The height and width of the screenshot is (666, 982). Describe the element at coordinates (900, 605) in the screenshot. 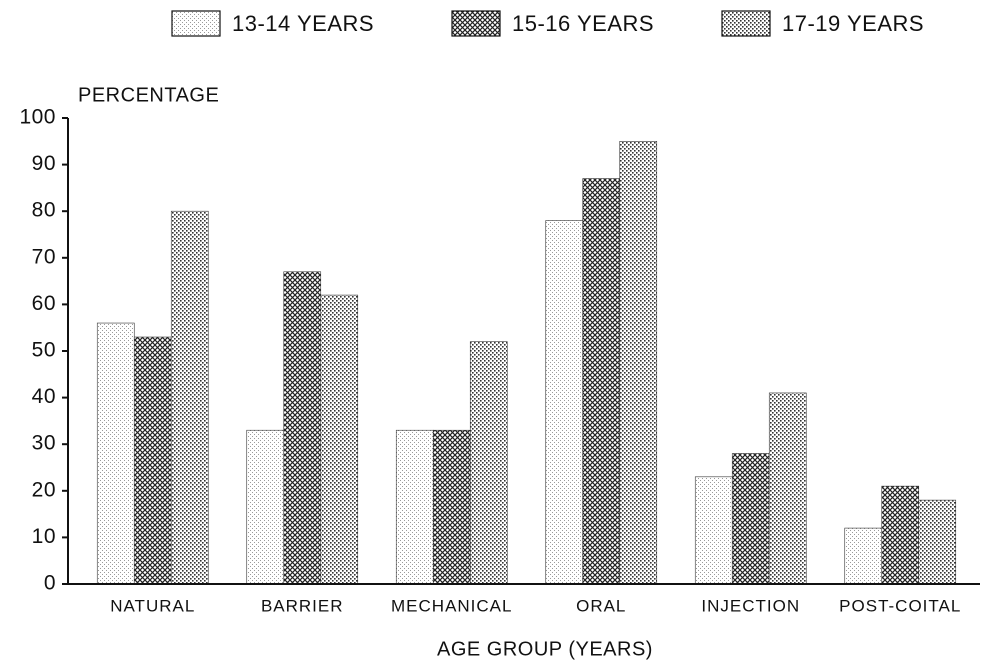

I see `x-tick-label: POST-COITAL` at that location.